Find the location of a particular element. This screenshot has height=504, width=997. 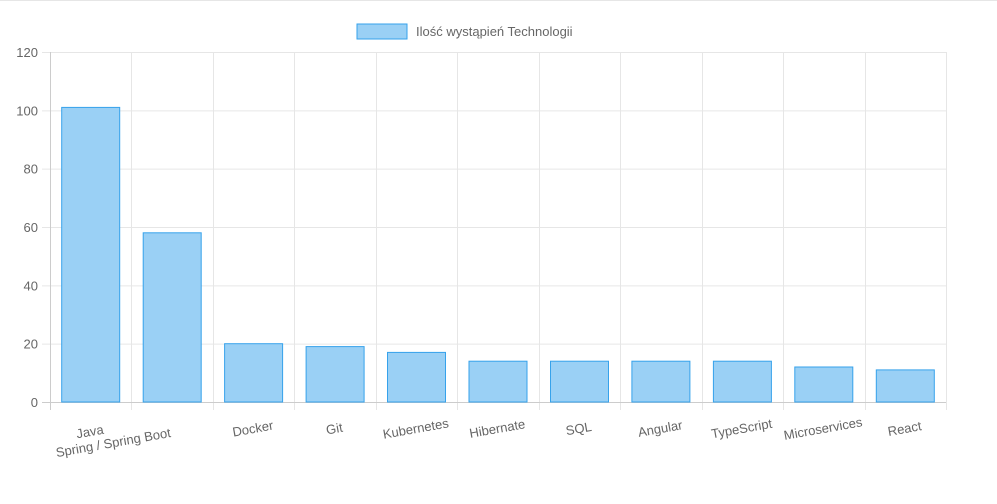

x-tick-label: Angular is located at coordinates (660, 428).